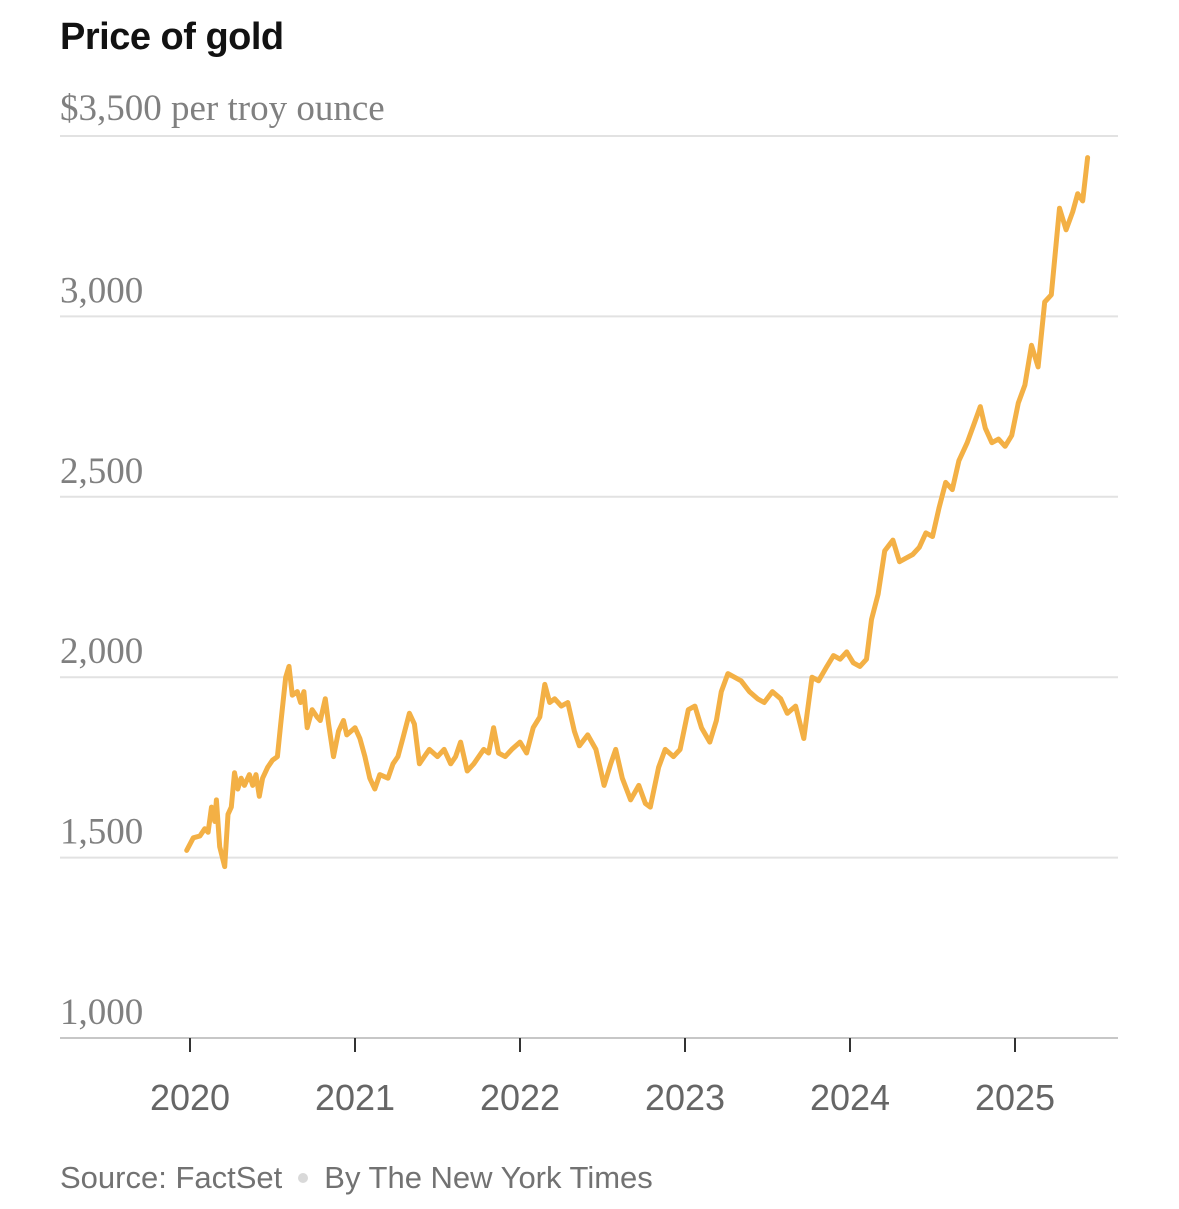 The height and width of the screenshot is (1209, 1179). What do you see at coordinates (355, 1097) in the screenshot?
I see `x-tick-label: 2021` at bounding box center [355, 1097].